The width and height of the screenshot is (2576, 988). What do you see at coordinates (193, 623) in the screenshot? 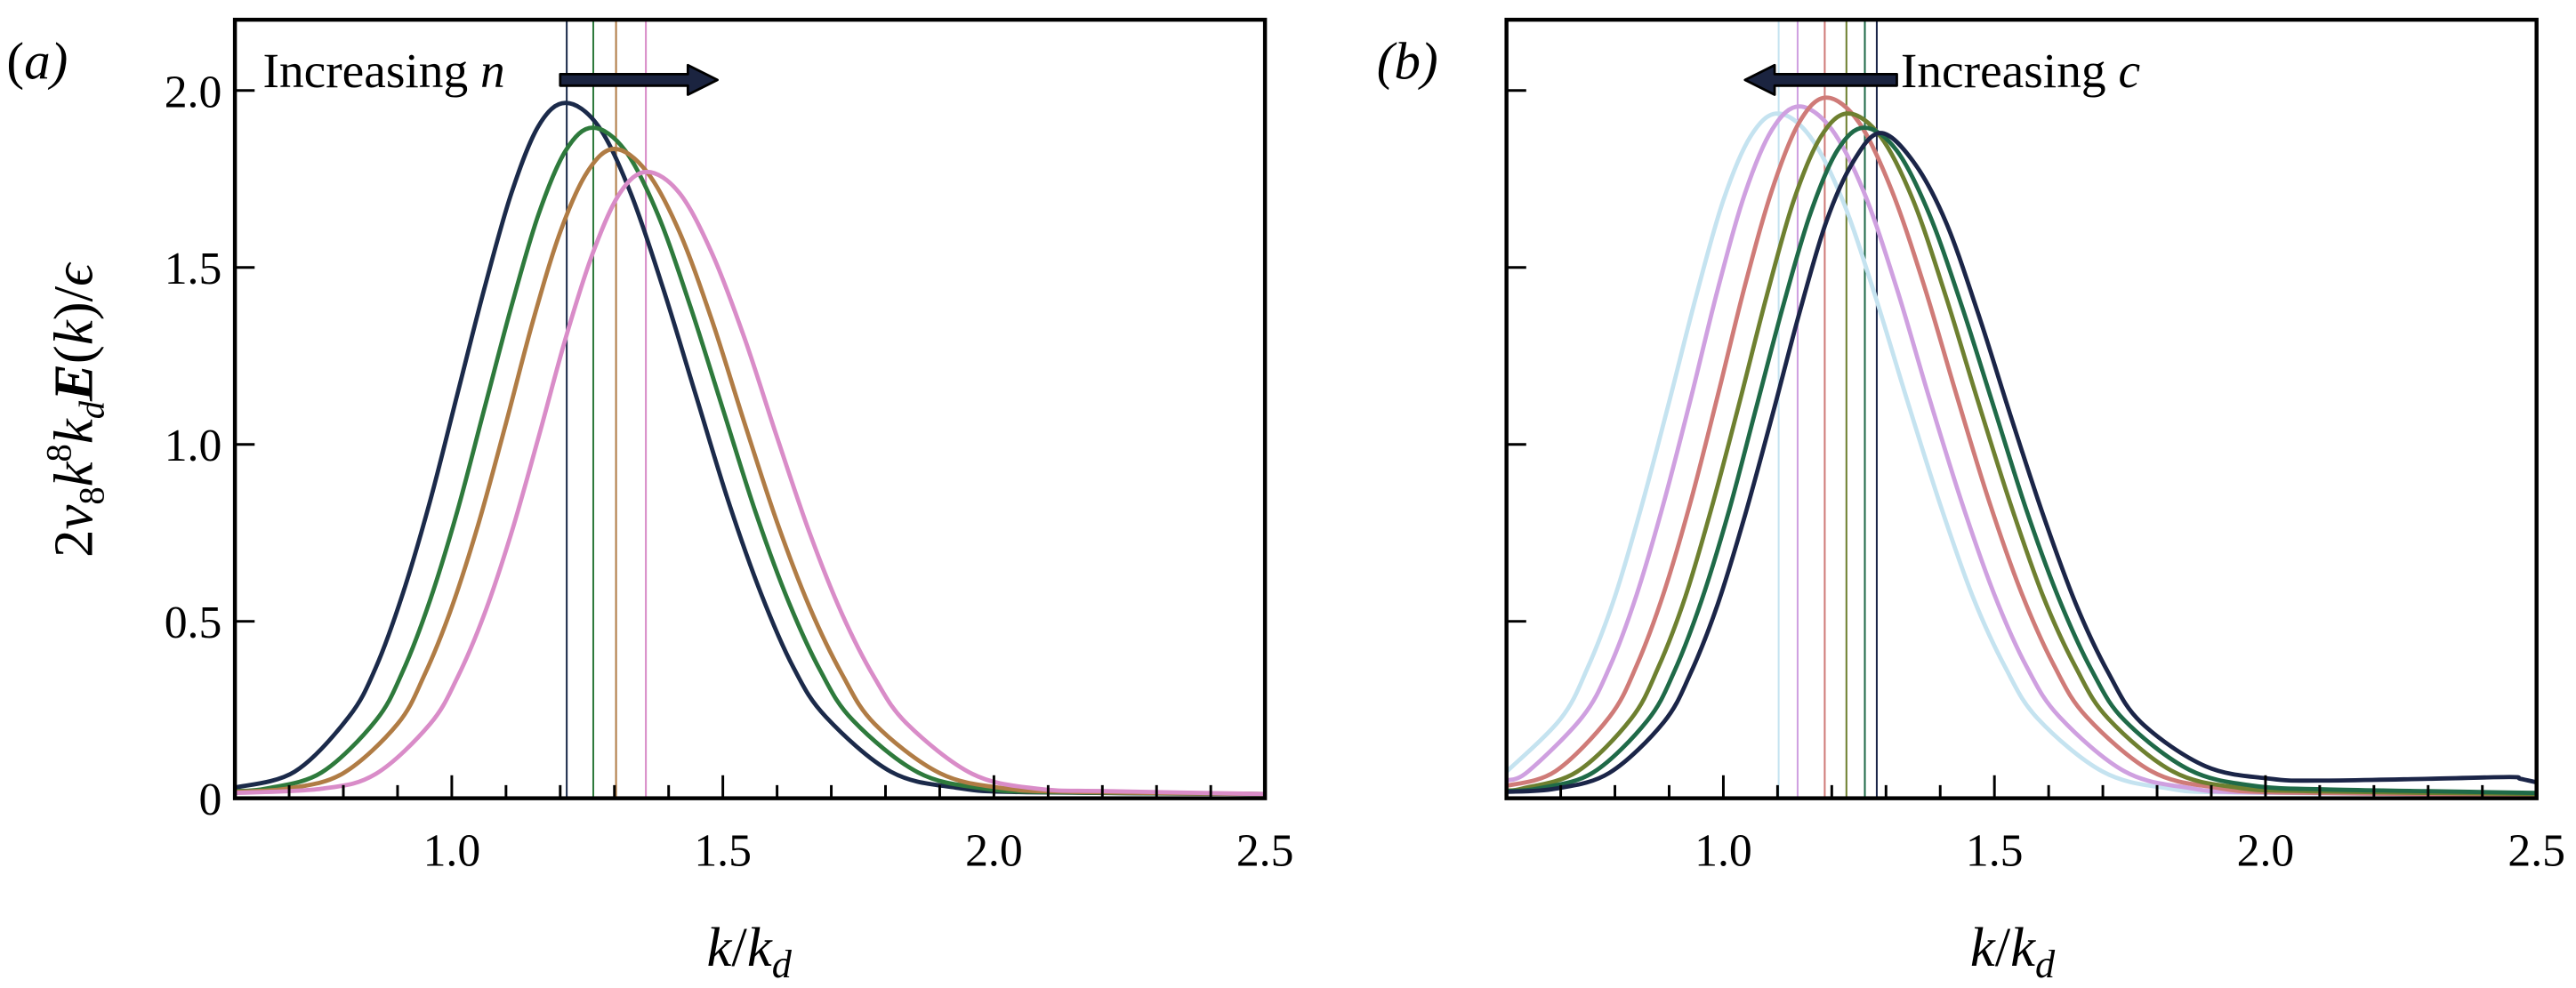
I see `y-tick-label: 0.5` at bounding box center [193, 623].